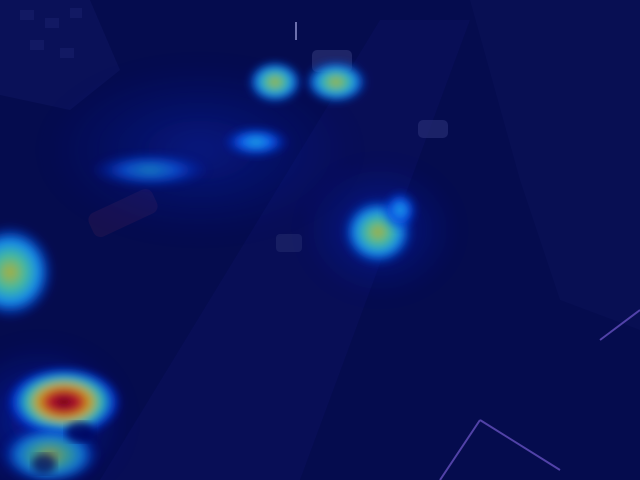 Image resolution: width=640 pixels, height=480 pixels. Describe the element at coordinates (539, 394) in the screenshot. I see `road-markings` at that location.